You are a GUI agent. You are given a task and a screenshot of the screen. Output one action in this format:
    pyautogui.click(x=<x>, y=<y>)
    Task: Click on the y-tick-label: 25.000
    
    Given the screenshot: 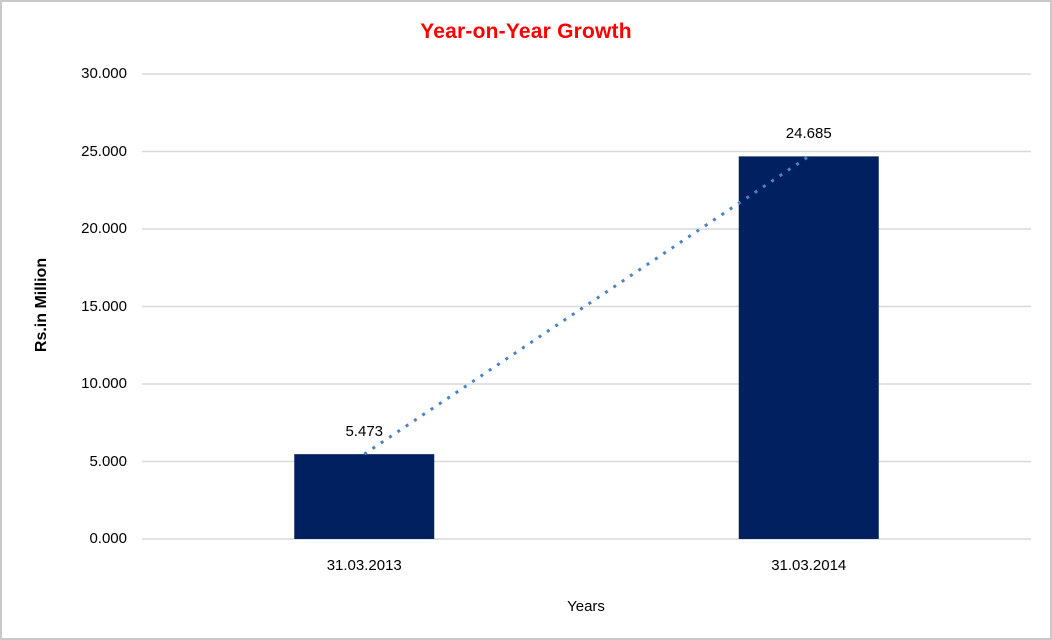 What is the action you would take?
    pyautogui.click(x=104, y=151)
    